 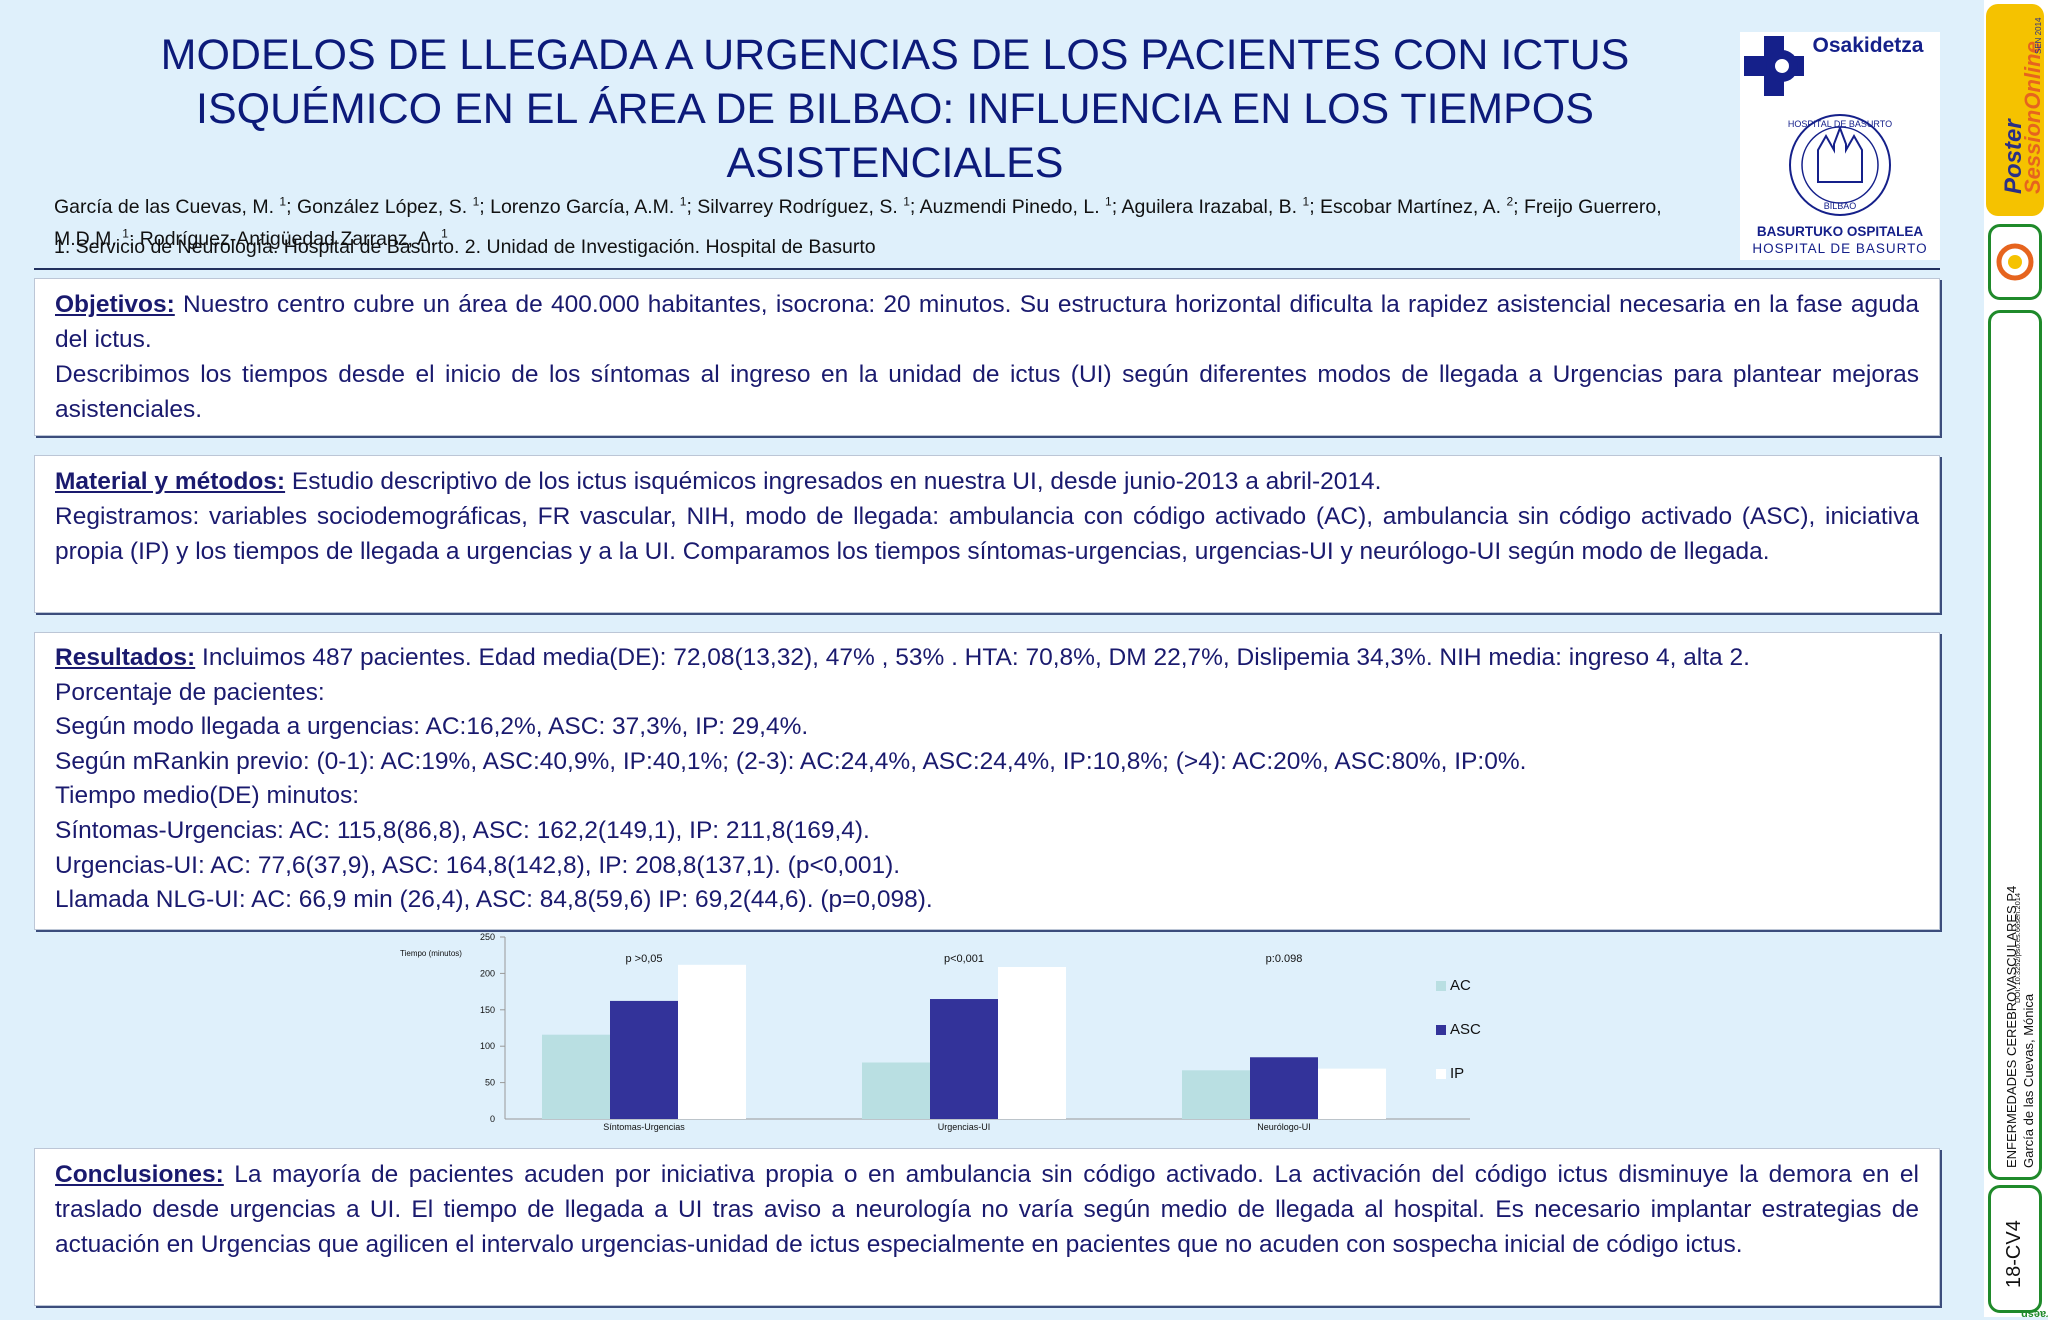 I want to click on y-tick-label: 200, so click(x=487, y=973).